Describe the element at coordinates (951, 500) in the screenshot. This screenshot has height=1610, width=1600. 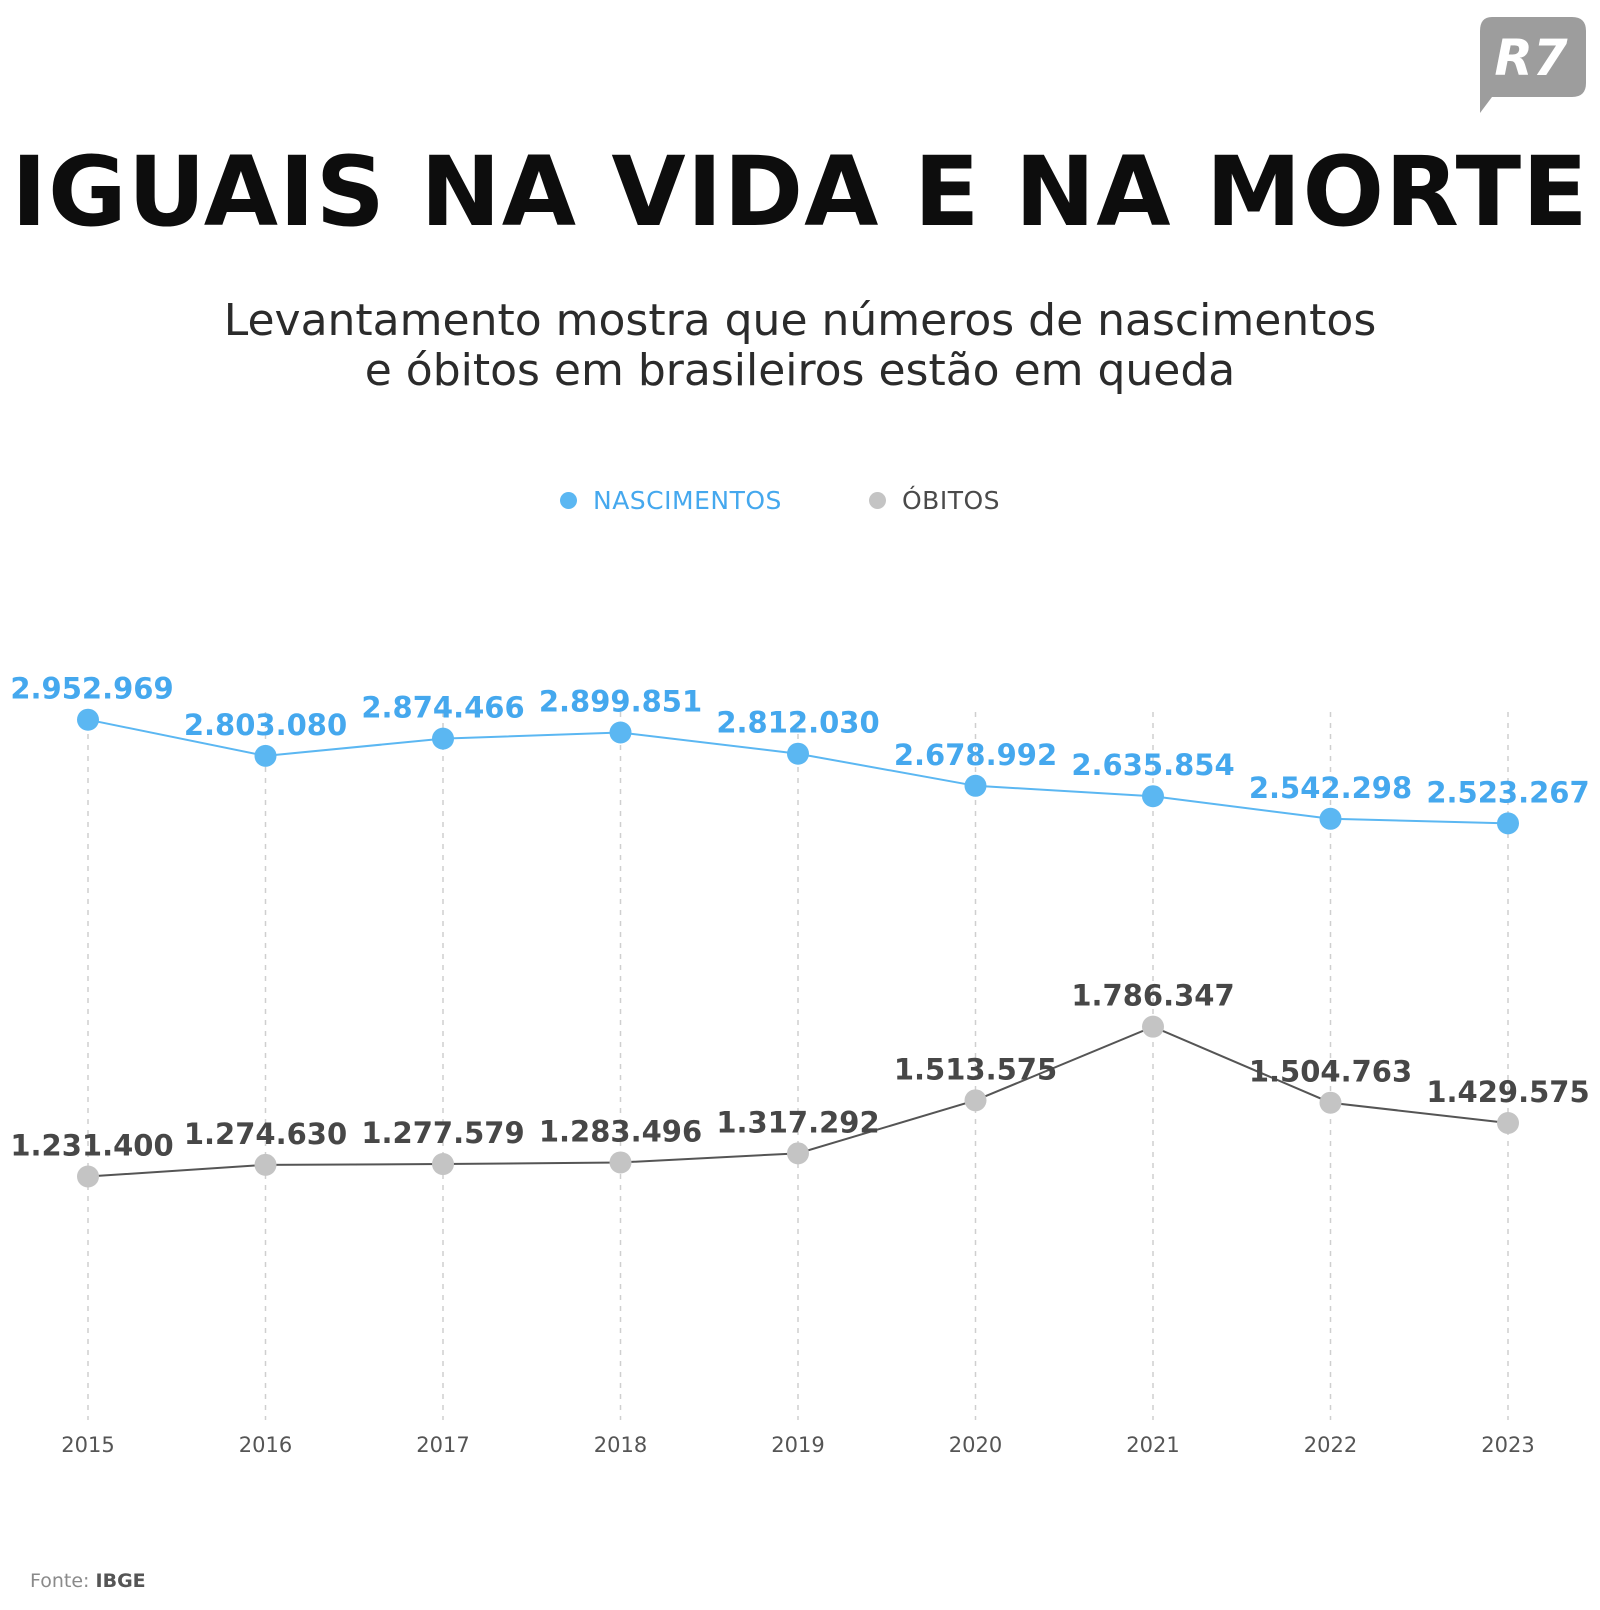
I see `legend-label-obitos: ÓBITOS` at that location.